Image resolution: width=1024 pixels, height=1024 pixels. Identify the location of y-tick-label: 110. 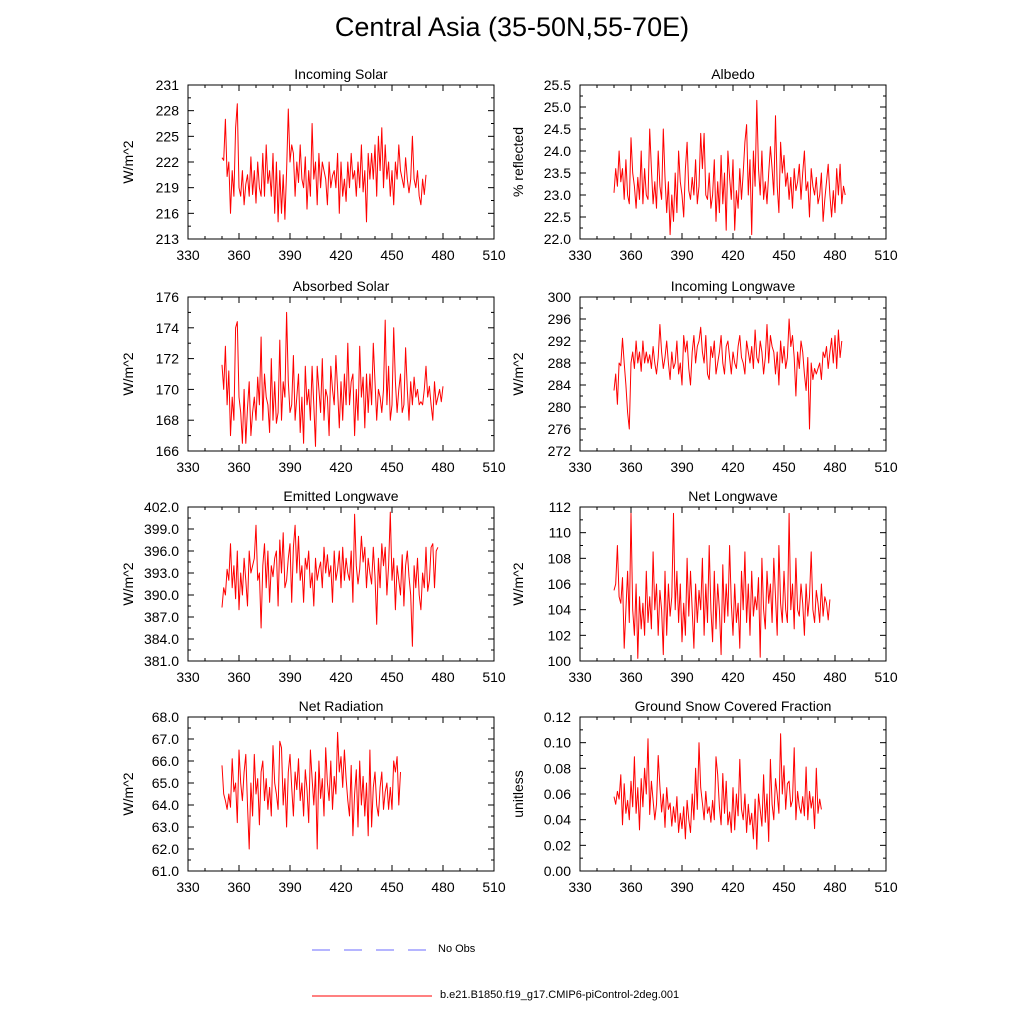
(560, 533).